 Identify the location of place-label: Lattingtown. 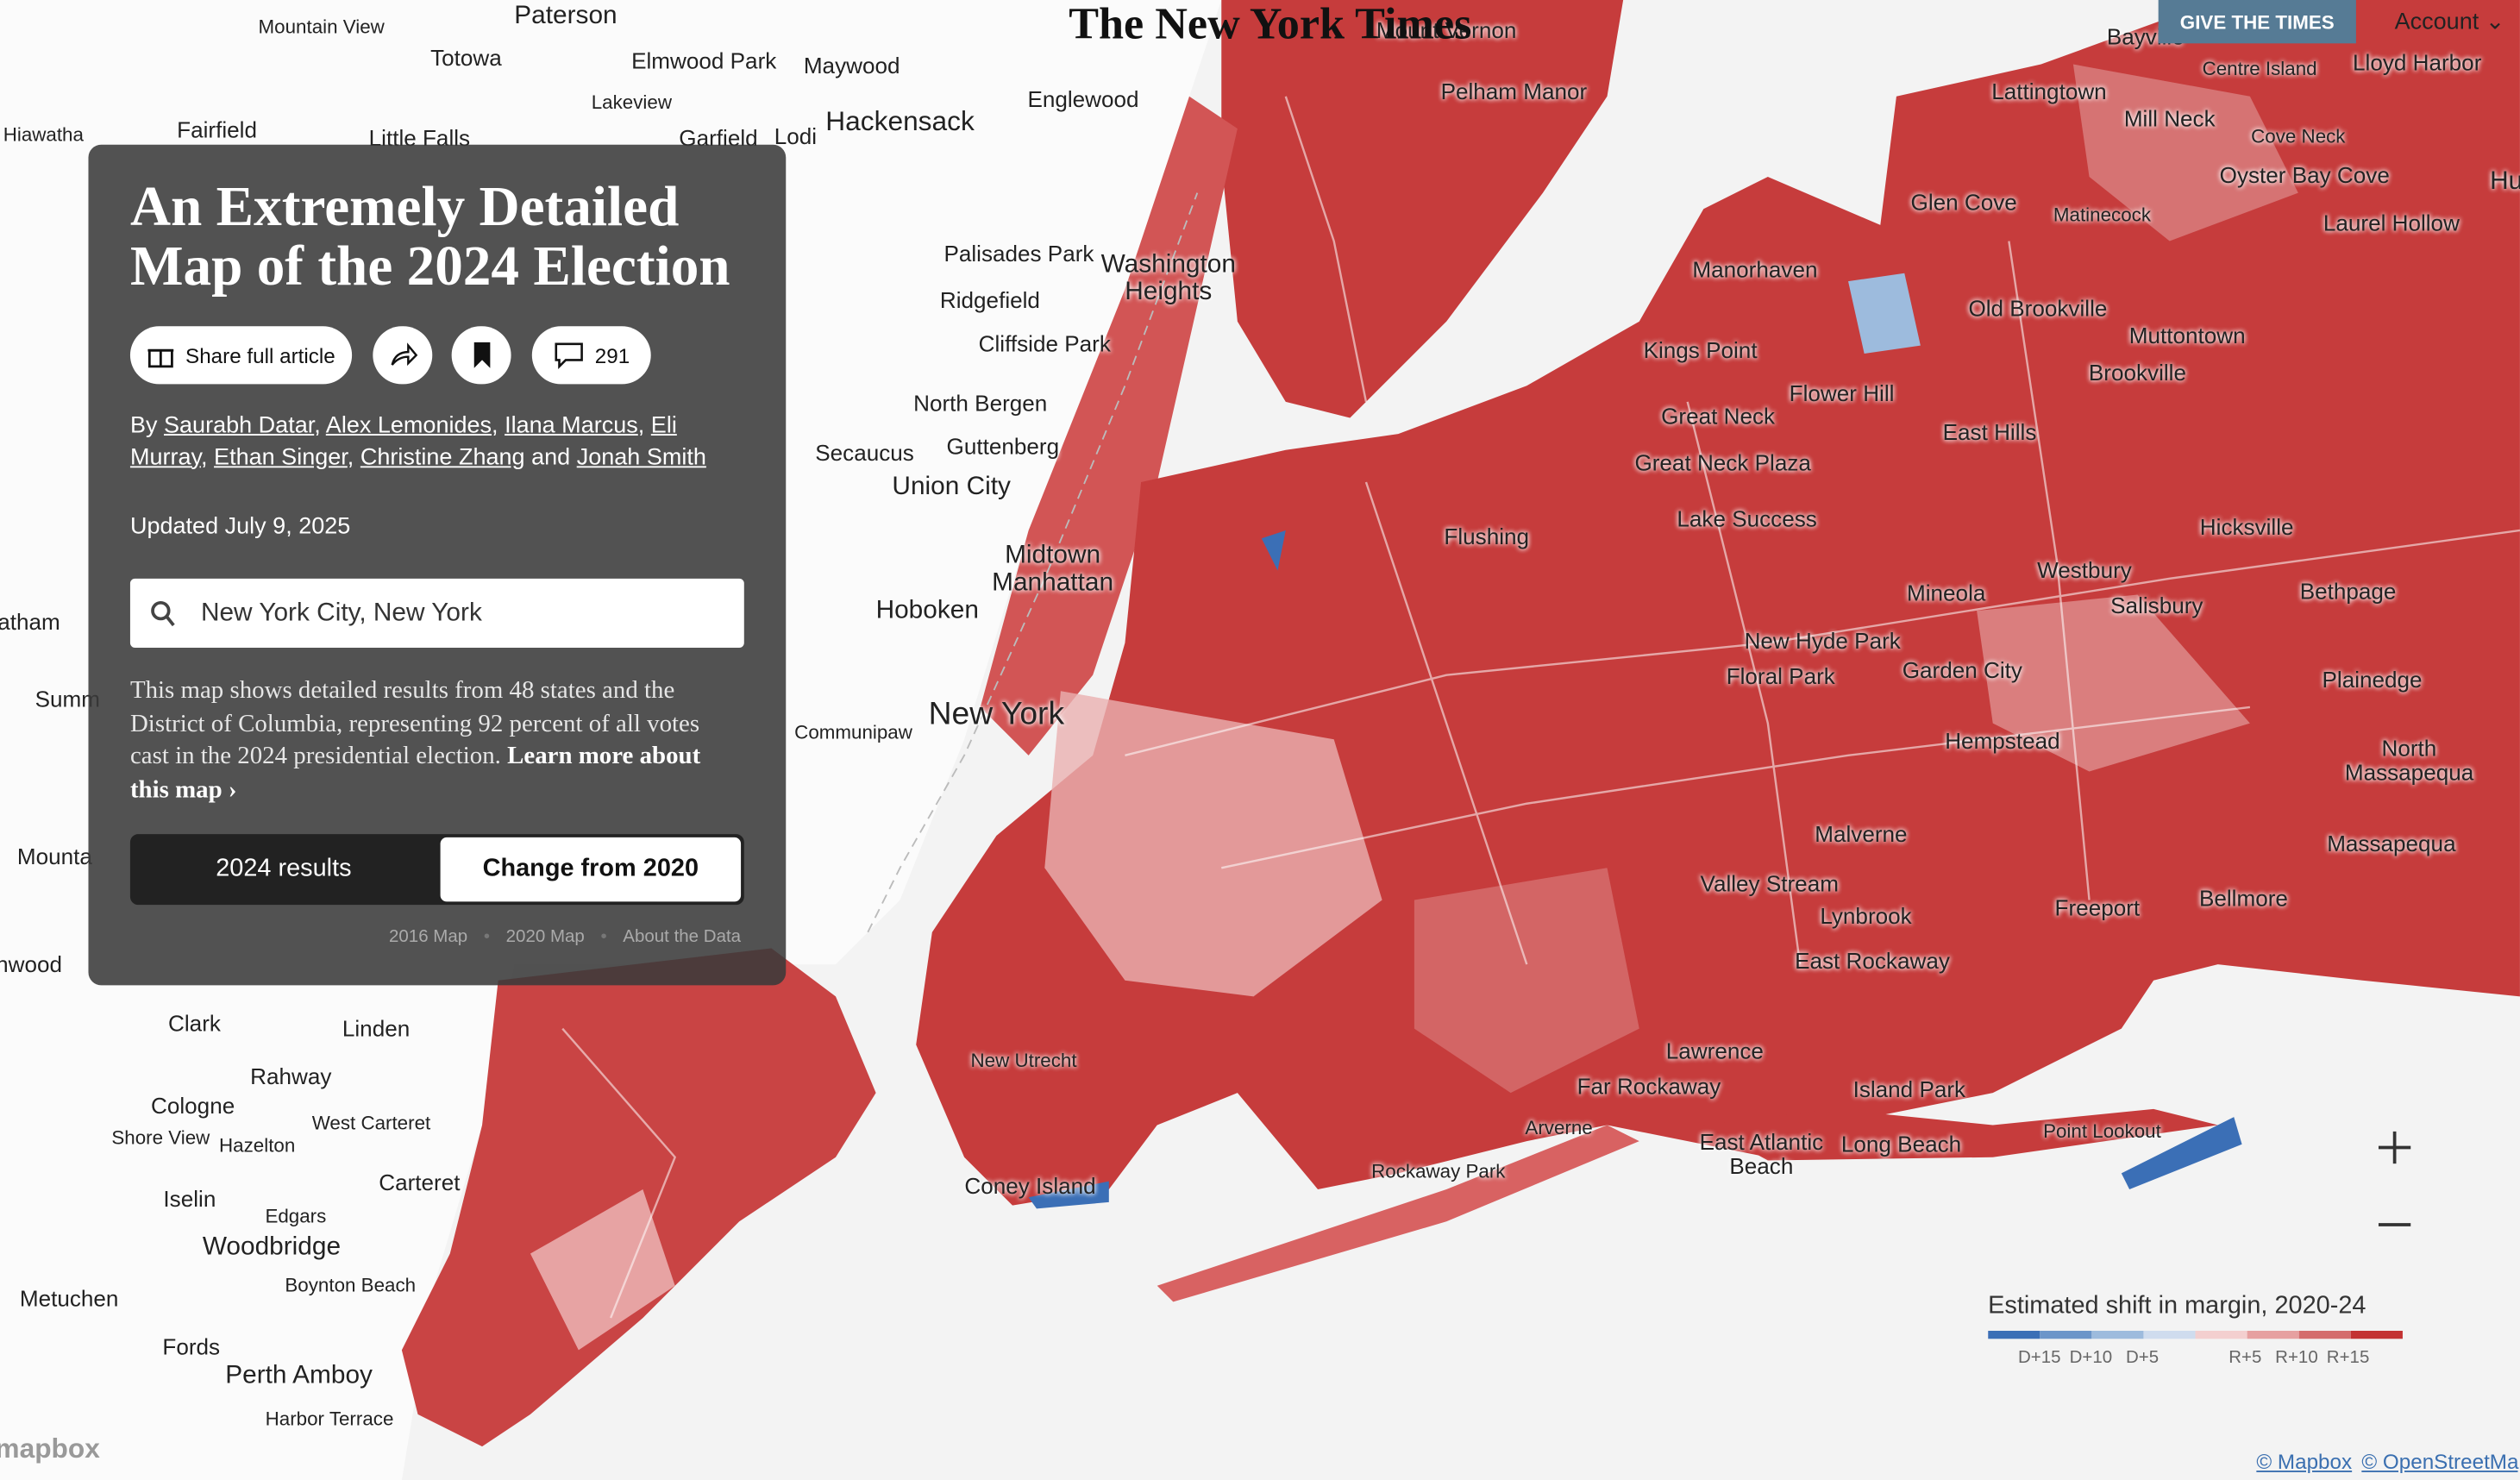
(2049, 91).